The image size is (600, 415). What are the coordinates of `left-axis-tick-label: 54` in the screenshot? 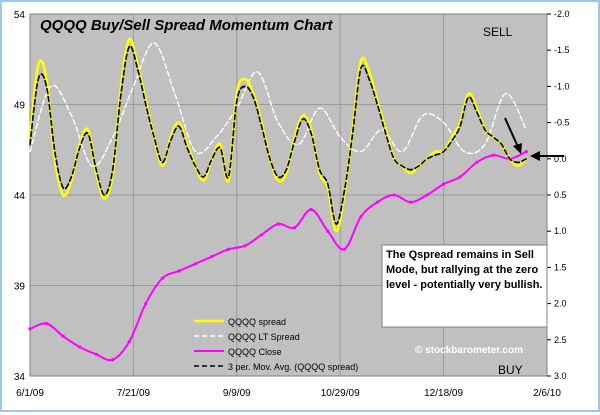 It's located at (20, 15).